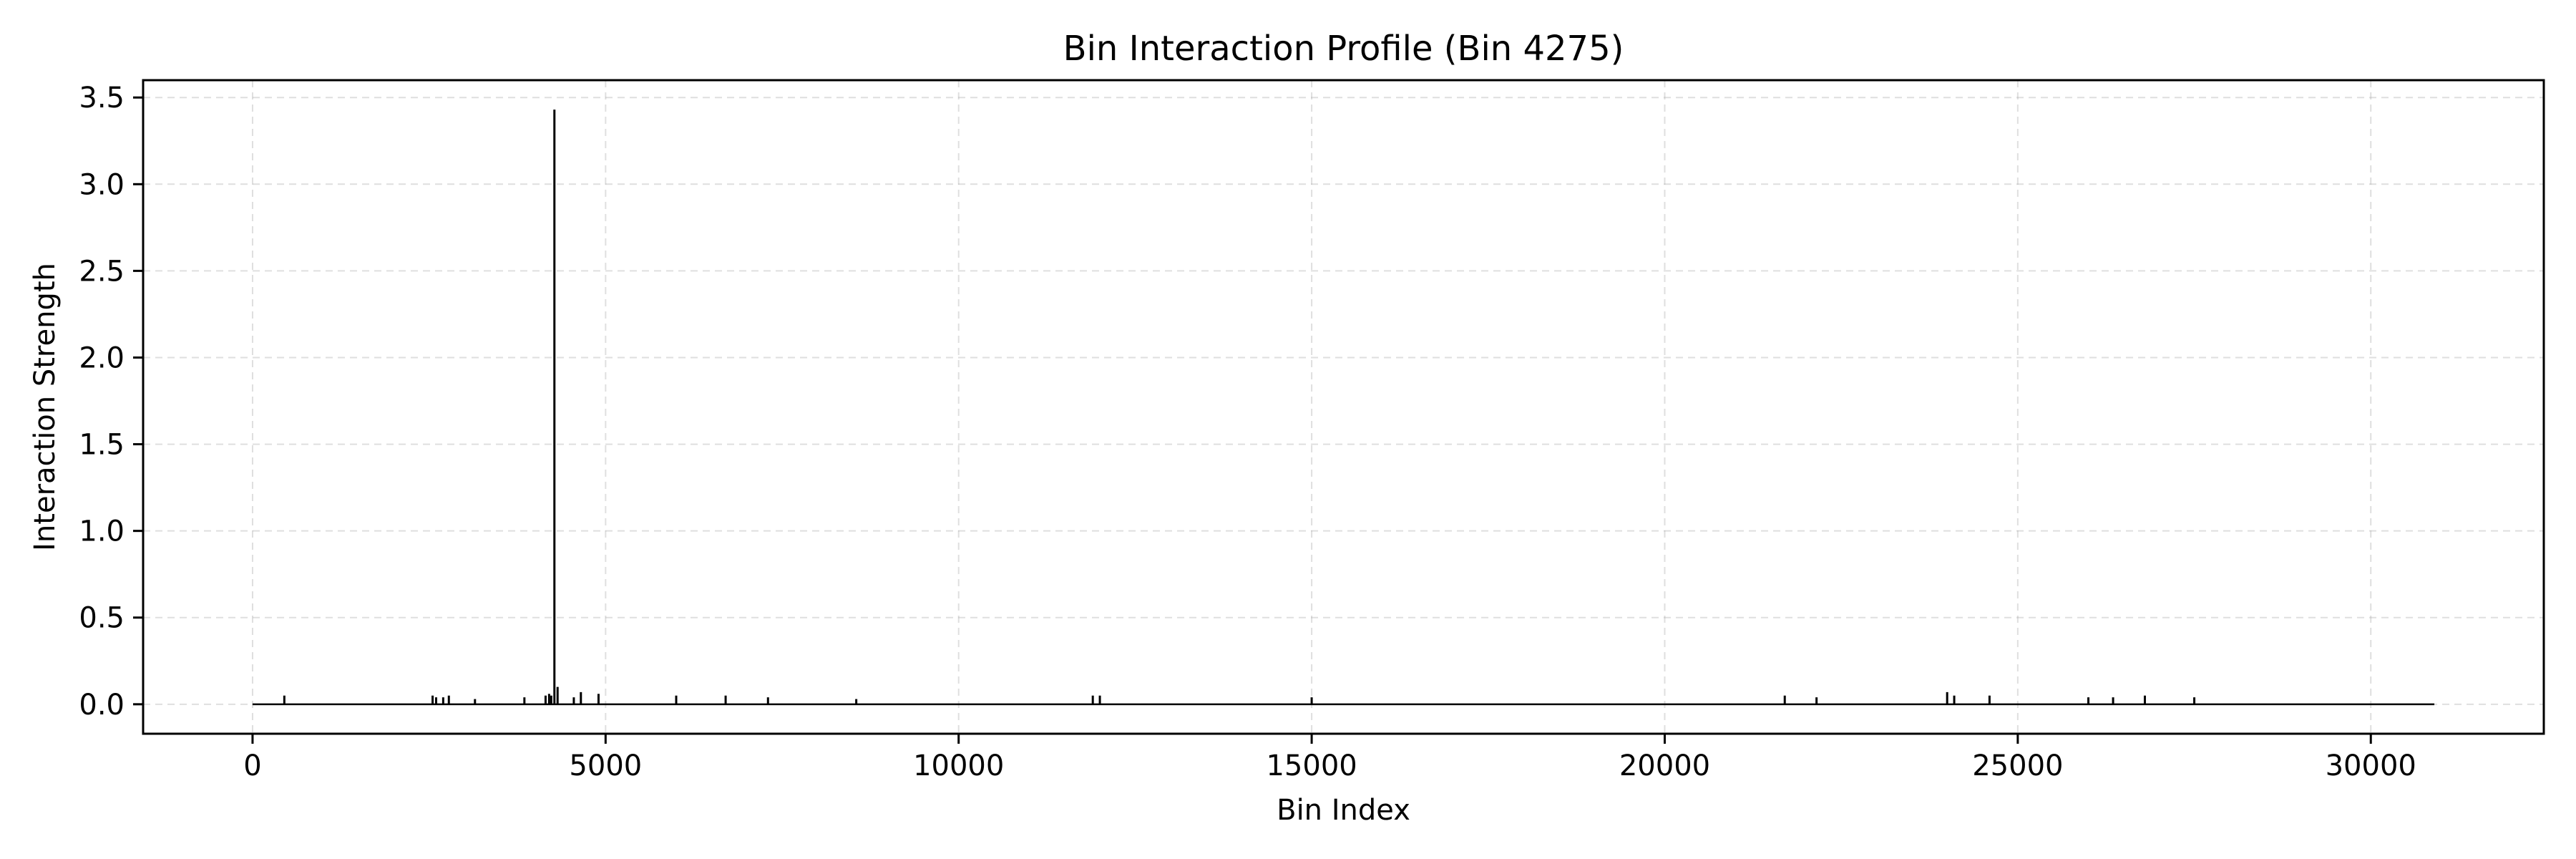 The height and width of the screenshot is (859, 2576). What do you see at coordinates (102, 357) in the screenshot?
I see `y-tick-label: 2.0` at bounding box center [102, 357].